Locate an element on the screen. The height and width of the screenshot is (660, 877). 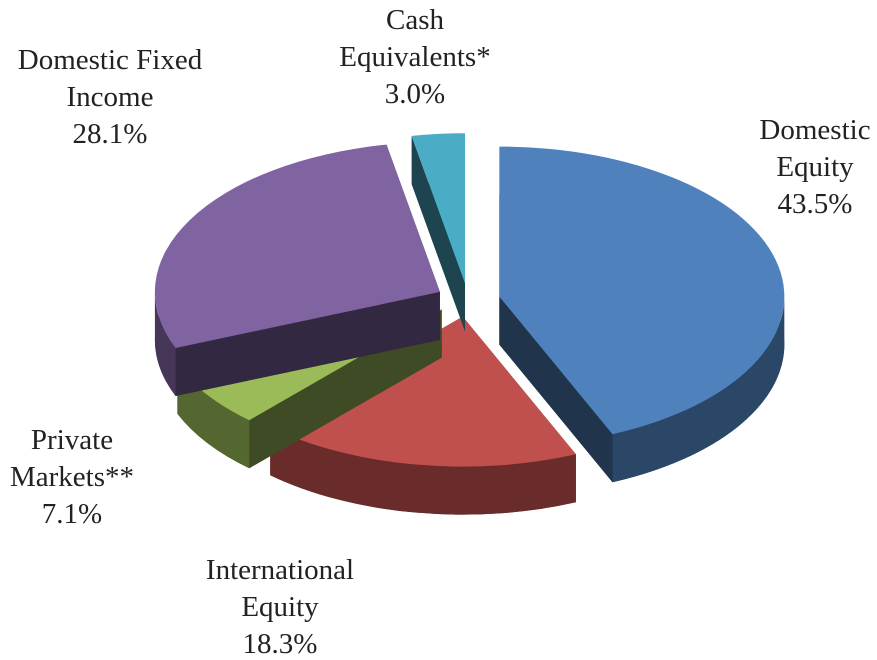
label-value: 7.1% is located at coordinates (72, 514).